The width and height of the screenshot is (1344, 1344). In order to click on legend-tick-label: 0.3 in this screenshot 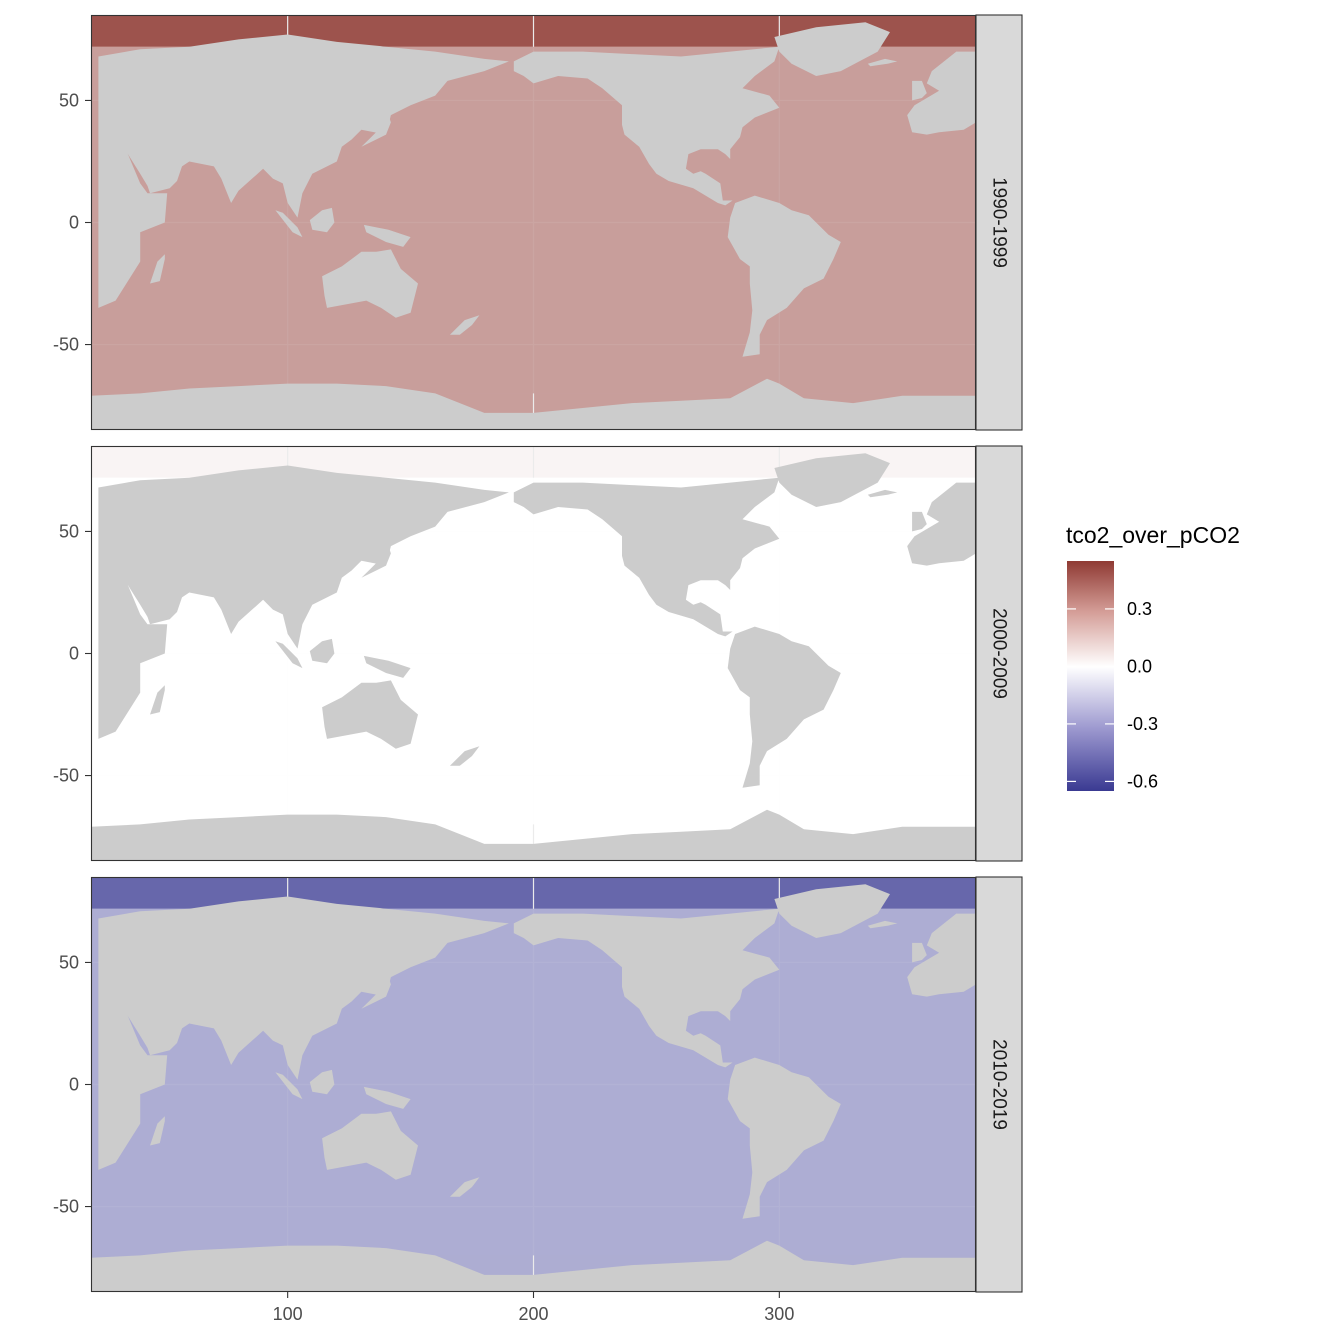, I will do `click(1139, 609)`.